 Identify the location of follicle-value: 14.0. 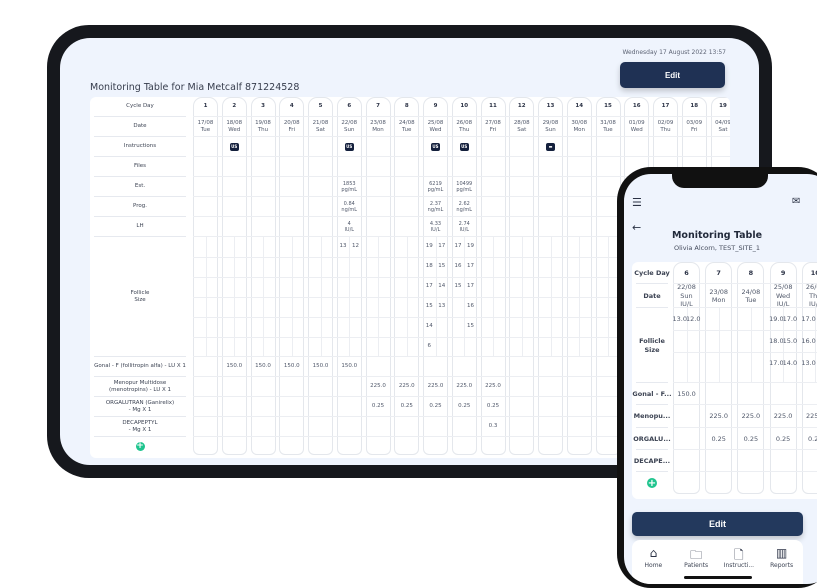
(790, 362).